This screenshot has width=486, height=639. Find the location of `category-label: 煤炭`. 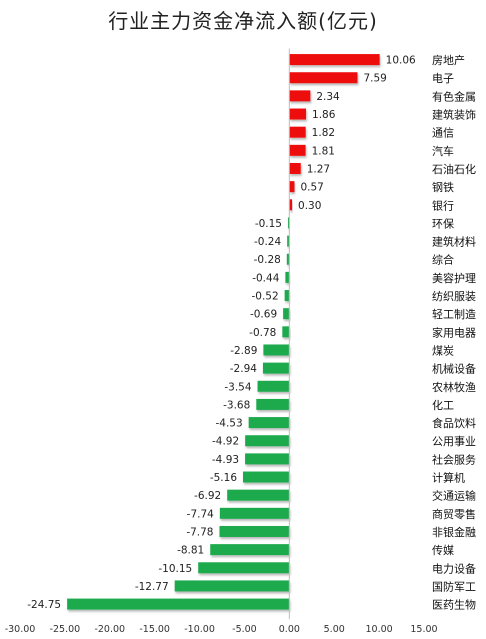

category-label: 煤炭 is located at coordinates (443, 350).